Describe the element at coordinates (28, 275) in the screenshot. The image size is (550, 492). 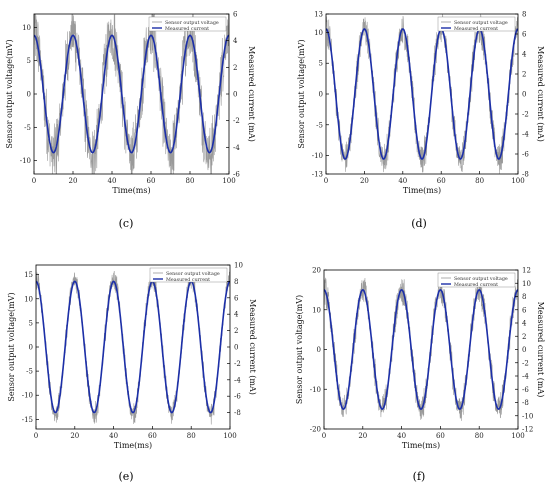
I see `y-left-tick-label: 15` at that location.